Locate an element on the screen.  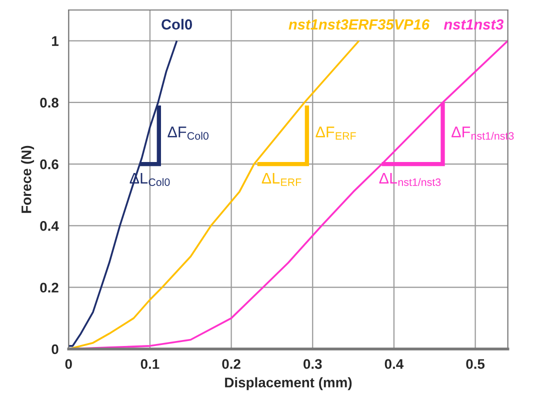
annotation: ΔF$_{ERF}$ is located at coordinates (336, 133).